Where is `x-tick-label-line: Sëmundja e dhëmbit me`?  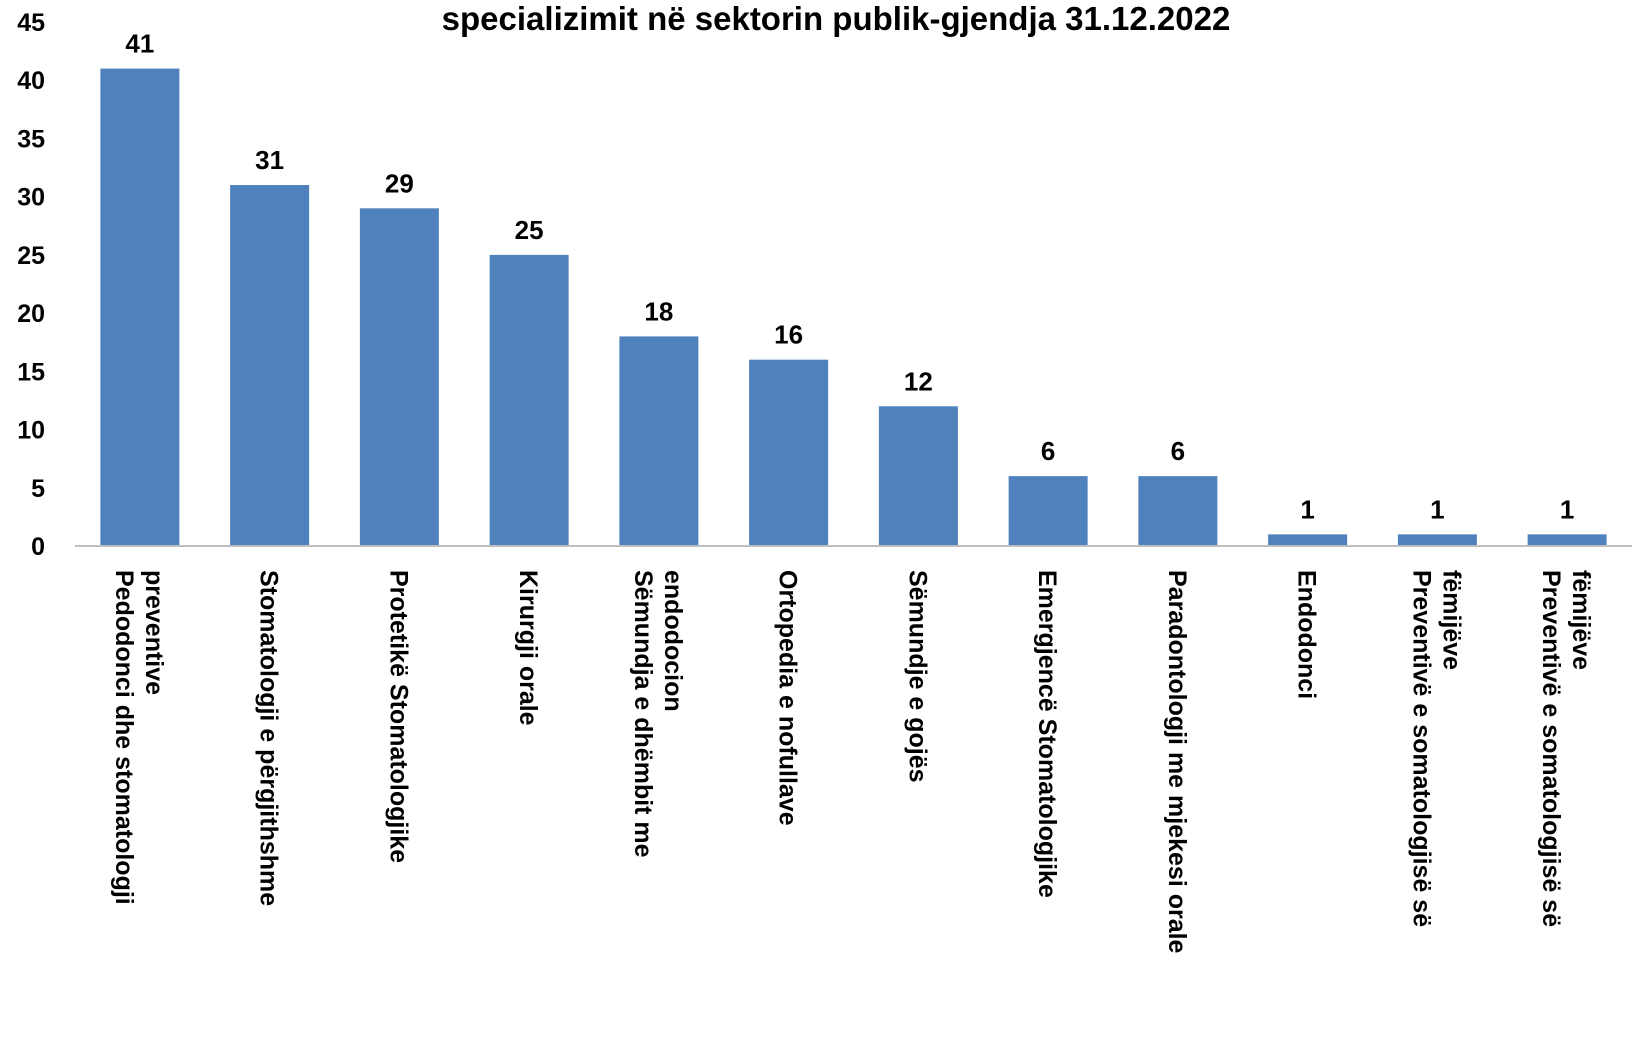
x-tick-label-line: Sëmundja e dhëmbit me is located at coordinates (643, 714).